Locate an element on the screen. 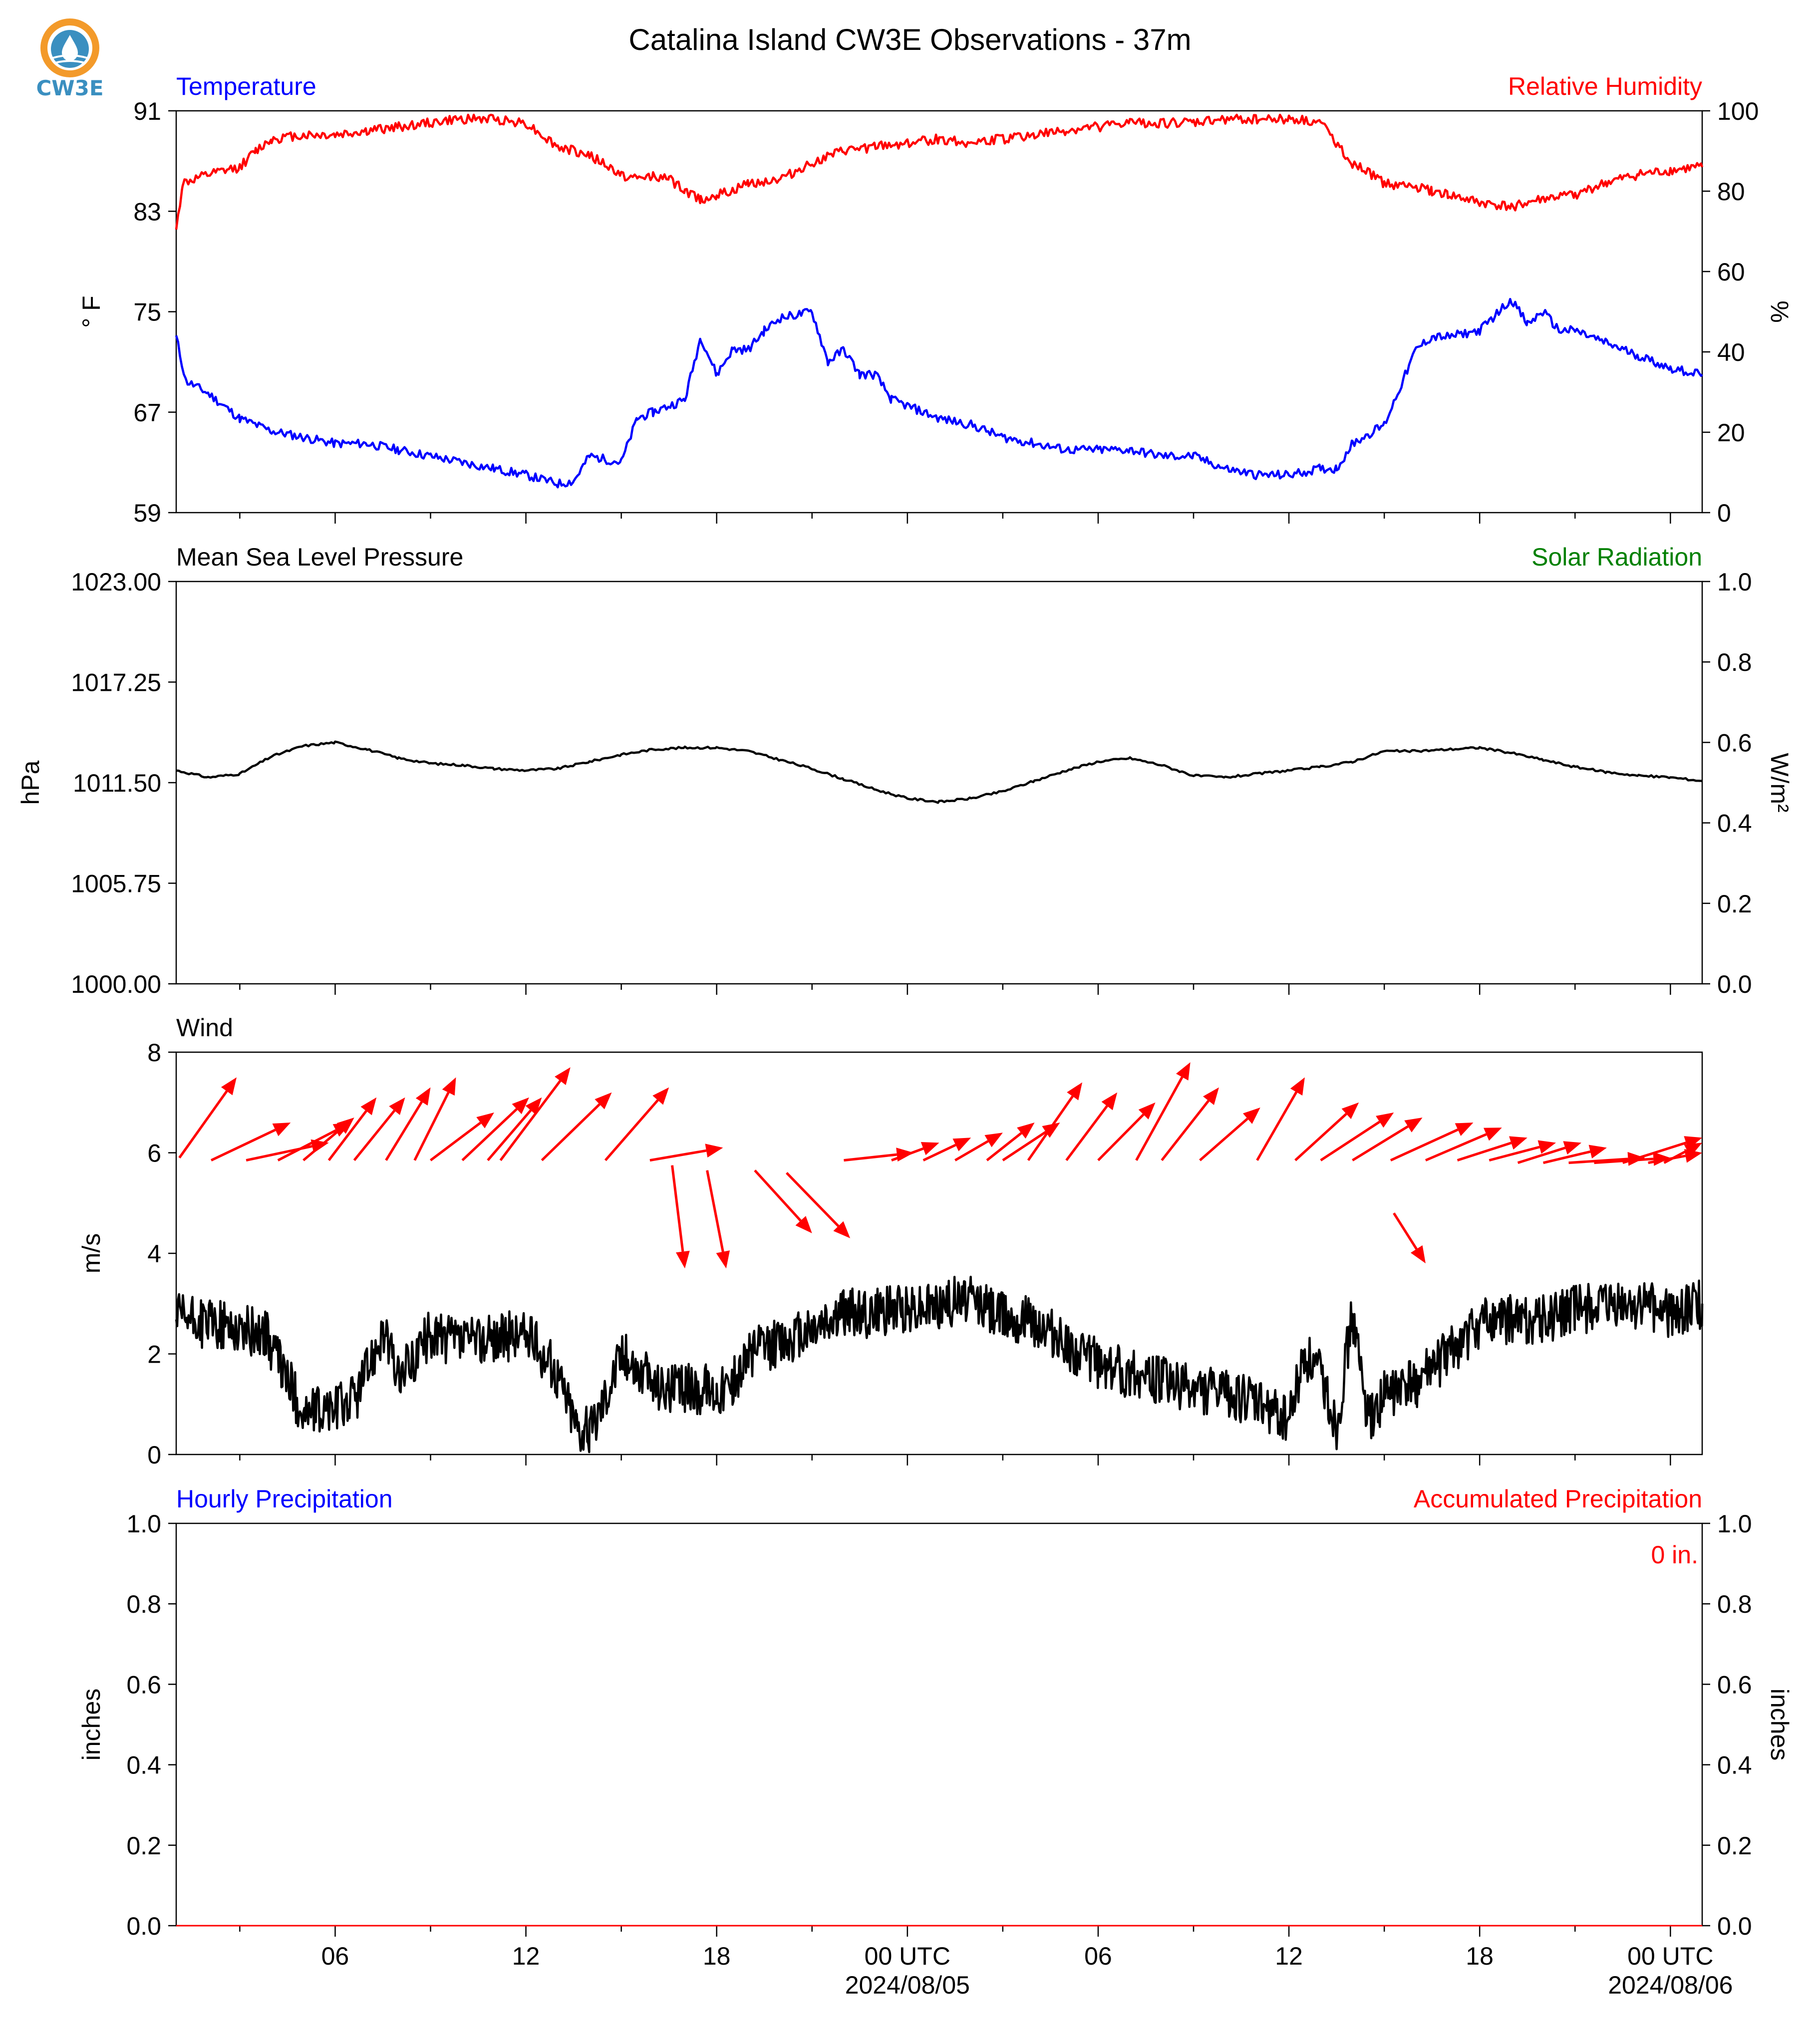 This screenshot has height=2028, width=1820. y-tick-label: 8 is located at coordinates (154, 1053).